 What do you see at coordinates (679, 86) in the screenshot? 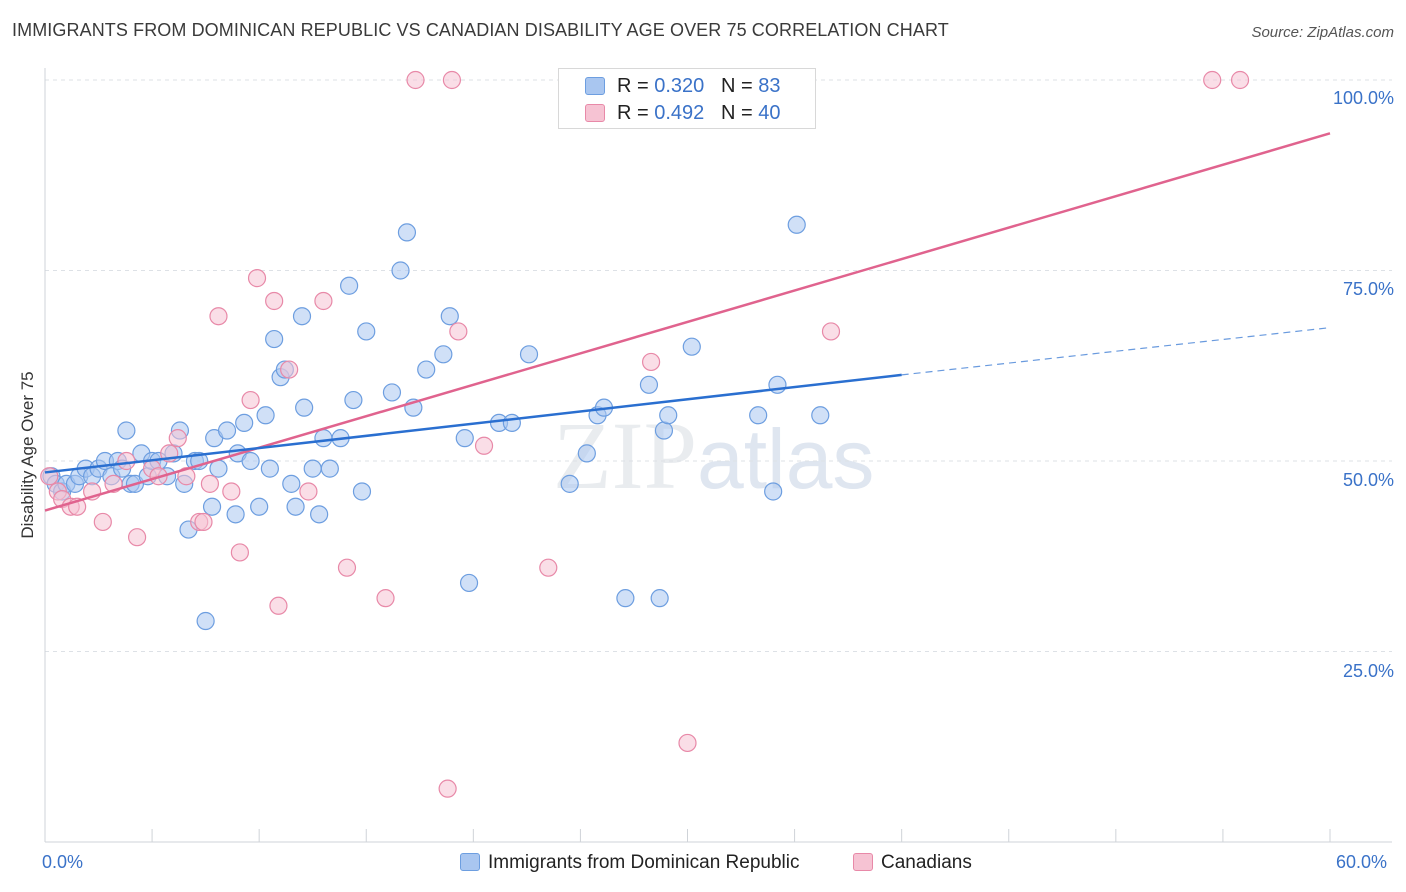
I see `legend-r-value: 0.320` at bounding box center [679, 86].